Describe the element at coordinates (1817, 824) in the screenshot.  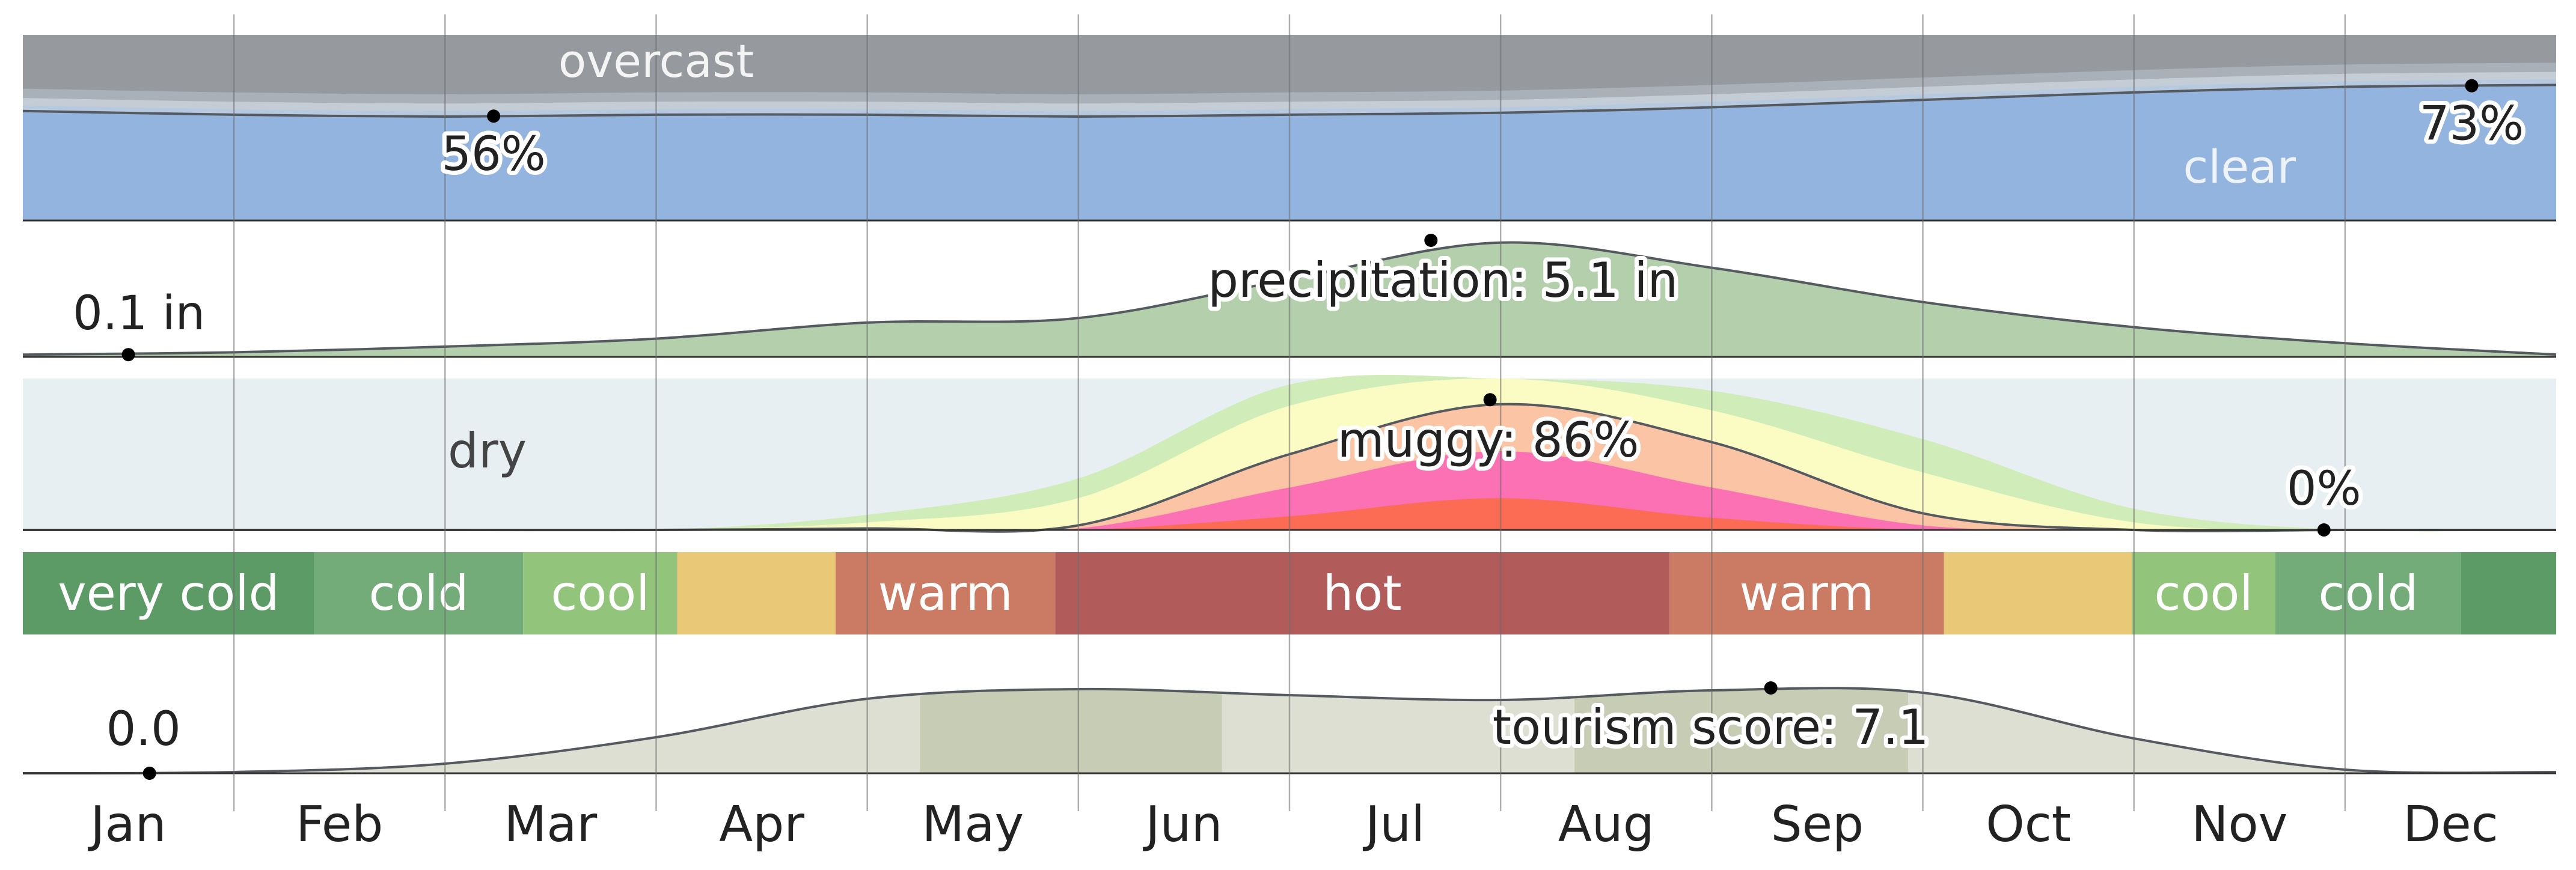
I see `month-label: Sep` at that location.